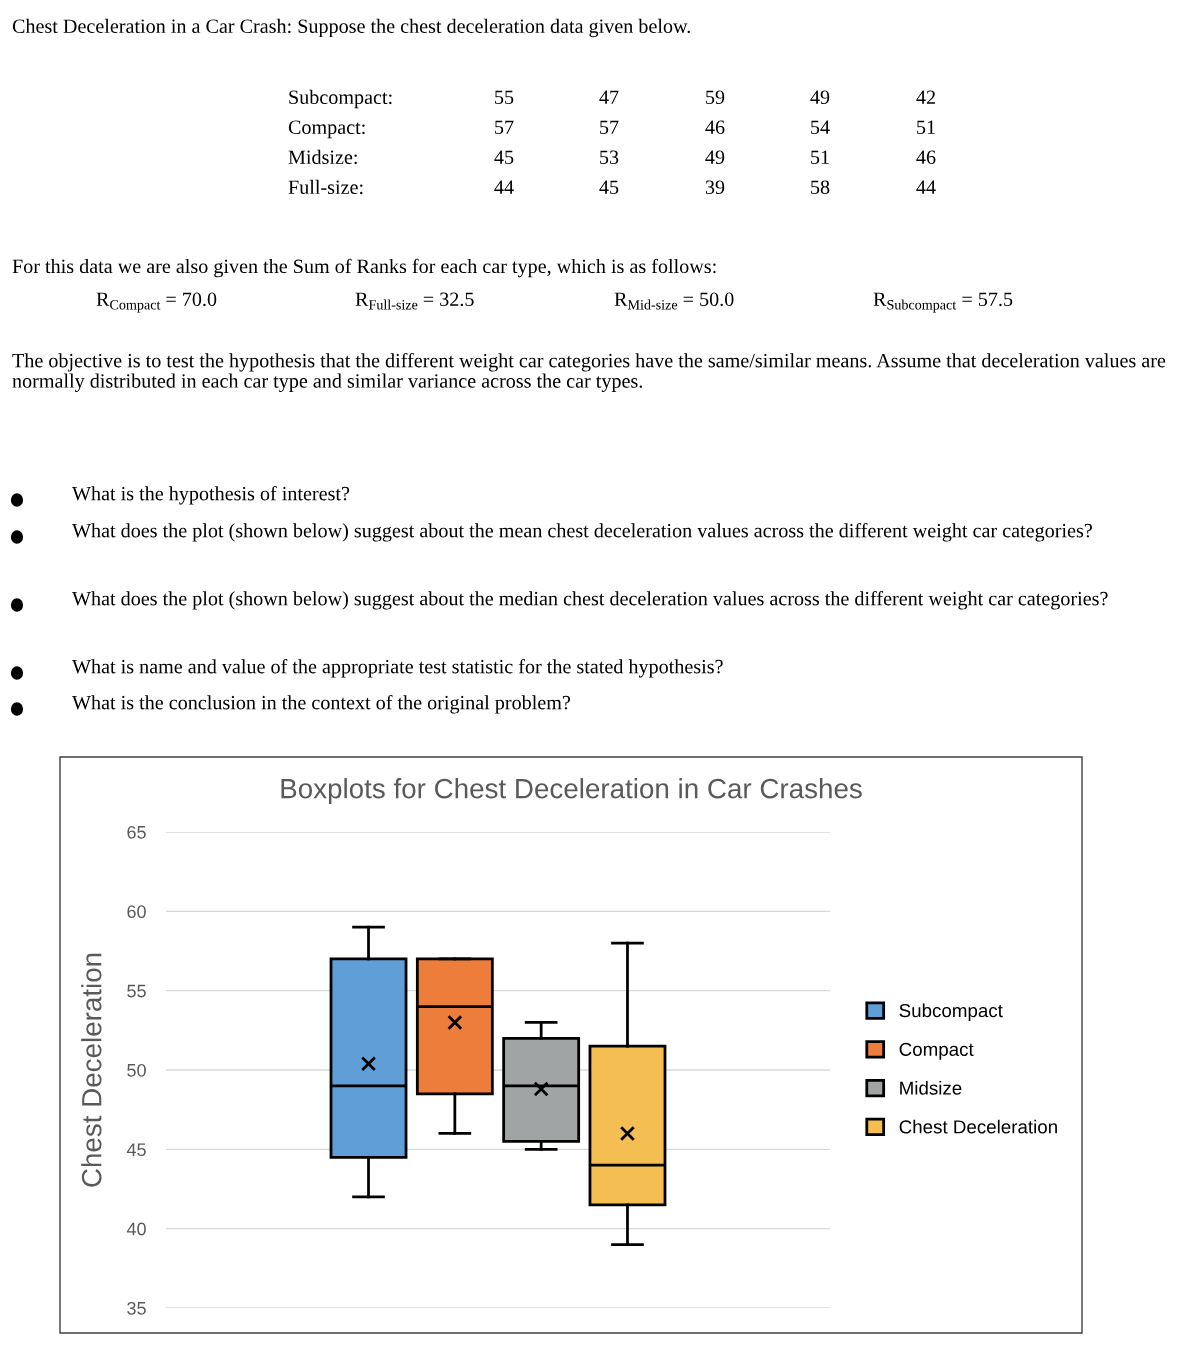 Image resolution: width=1194 pixels, height=1356 pixels. What do you see at coordinates (136, 1070) in the screenshot?
I see `y-tick-label: 50` at bounding box center [136, 1070].